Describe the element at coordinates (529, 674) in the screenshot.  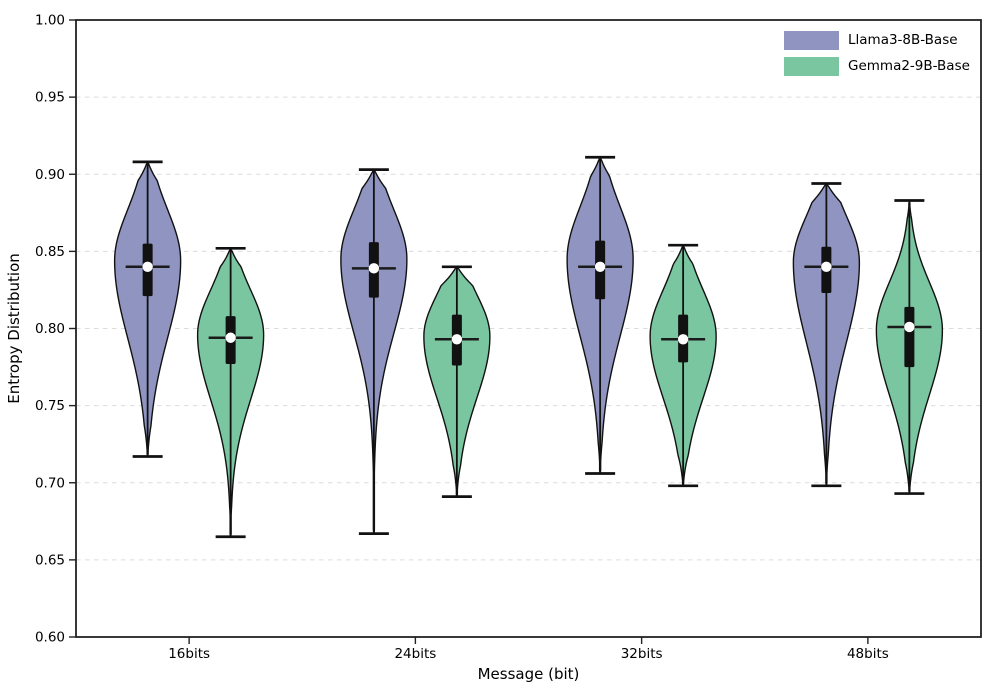
I see `x-axis-title: Message (bit)` at that location.